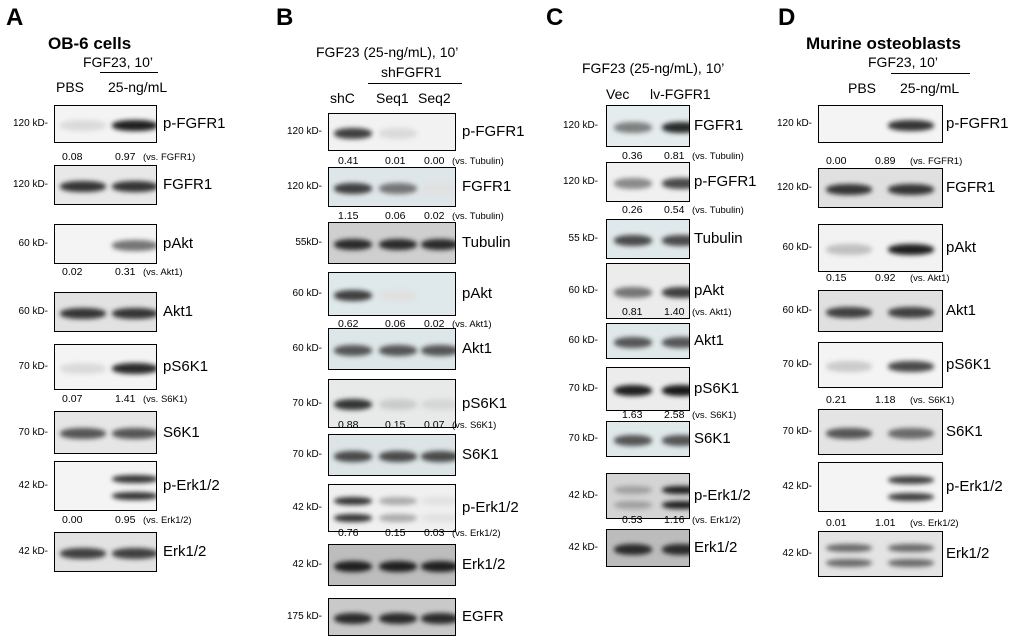 The width and height of the screenshot is (1020, 644). Describe the element at coordinates (674, 415) in the screenshot. I see `quantification-value: 2.58` at that location.